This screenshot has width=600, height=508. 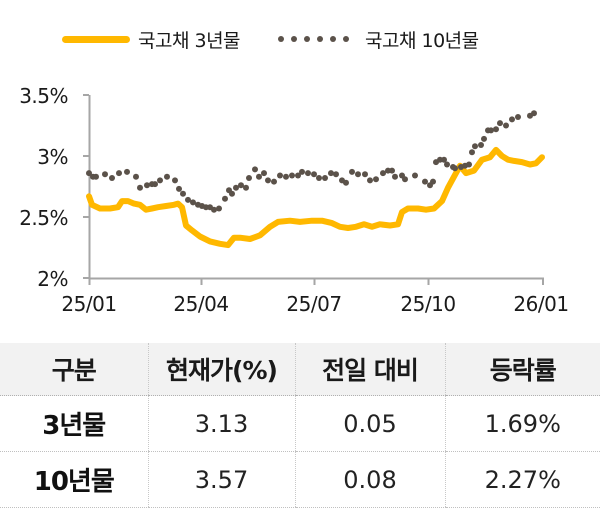 I want to click on cell-change-rate: 1.69%, so click(x=522, y=423).